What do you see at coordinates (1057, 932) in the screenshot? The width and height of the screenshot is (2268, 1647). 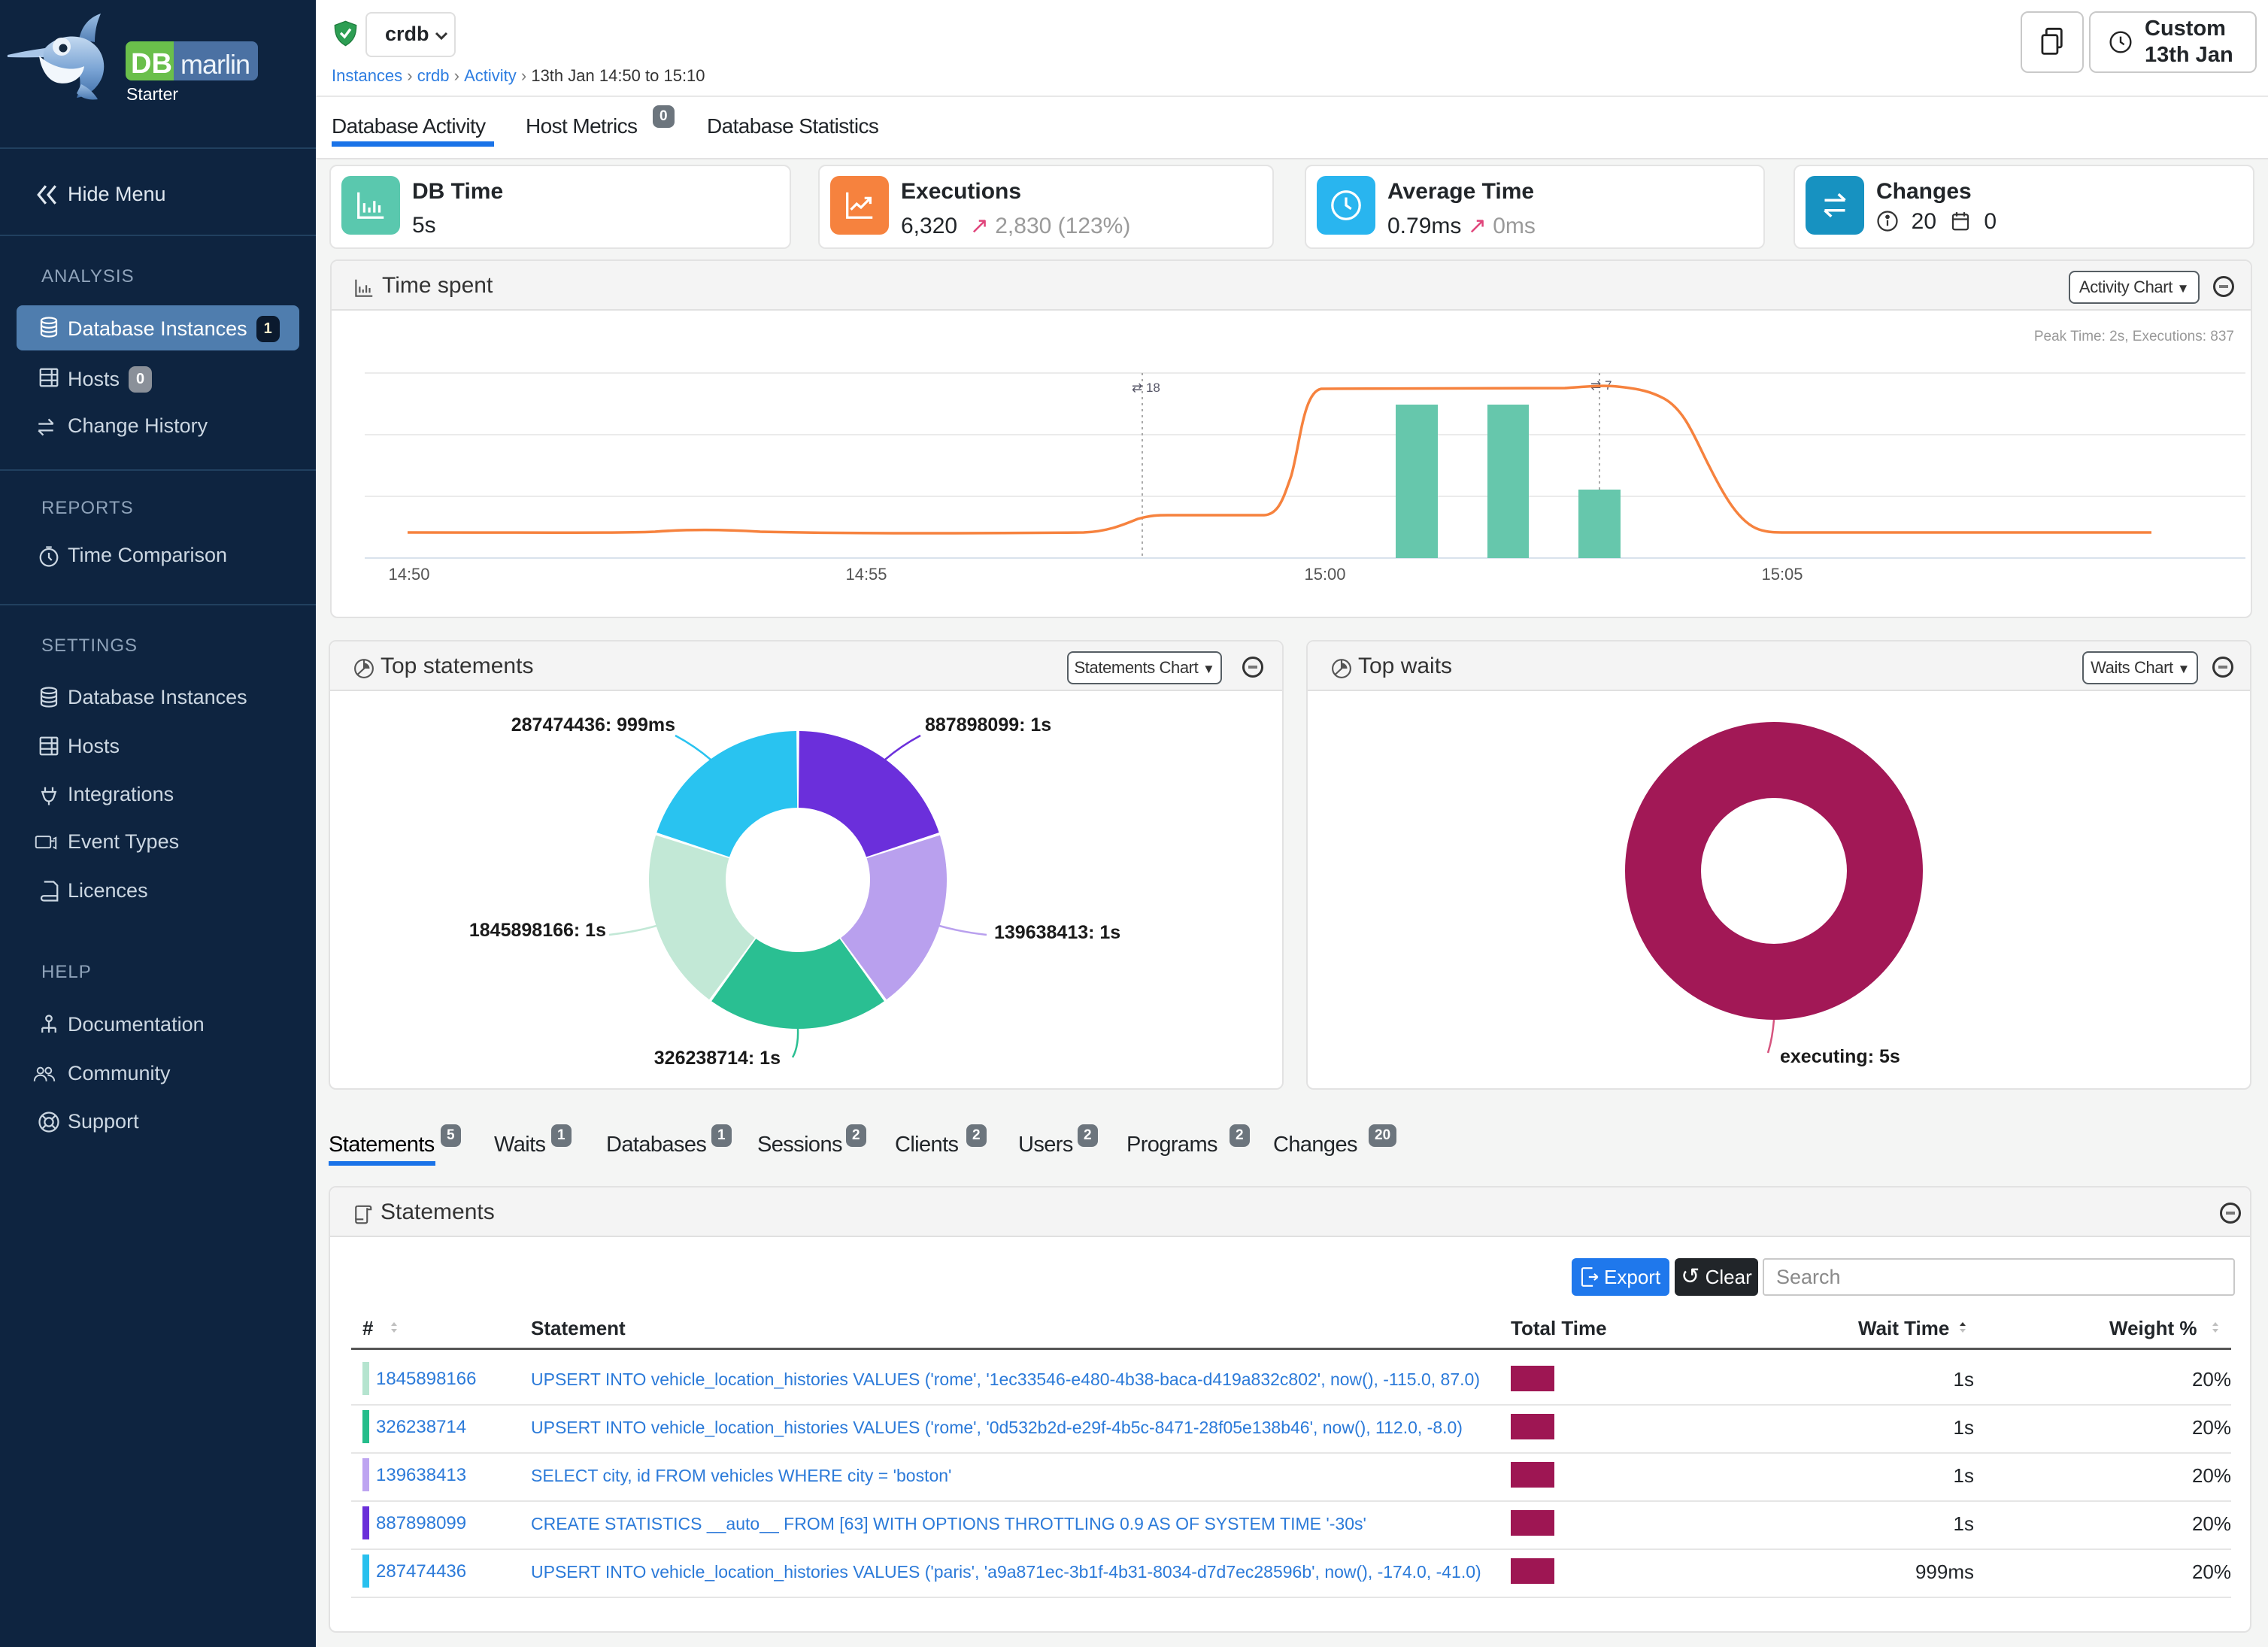 I see `svg-text: 139638413: 1s` at bounding box center [1057, 932].